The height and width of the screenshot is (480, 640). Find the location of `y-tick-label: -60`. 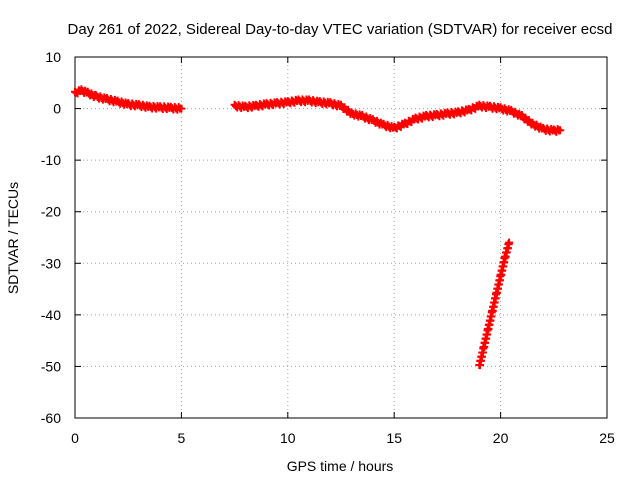

y-tick-label: -60 is located at coordinates (51, 418).